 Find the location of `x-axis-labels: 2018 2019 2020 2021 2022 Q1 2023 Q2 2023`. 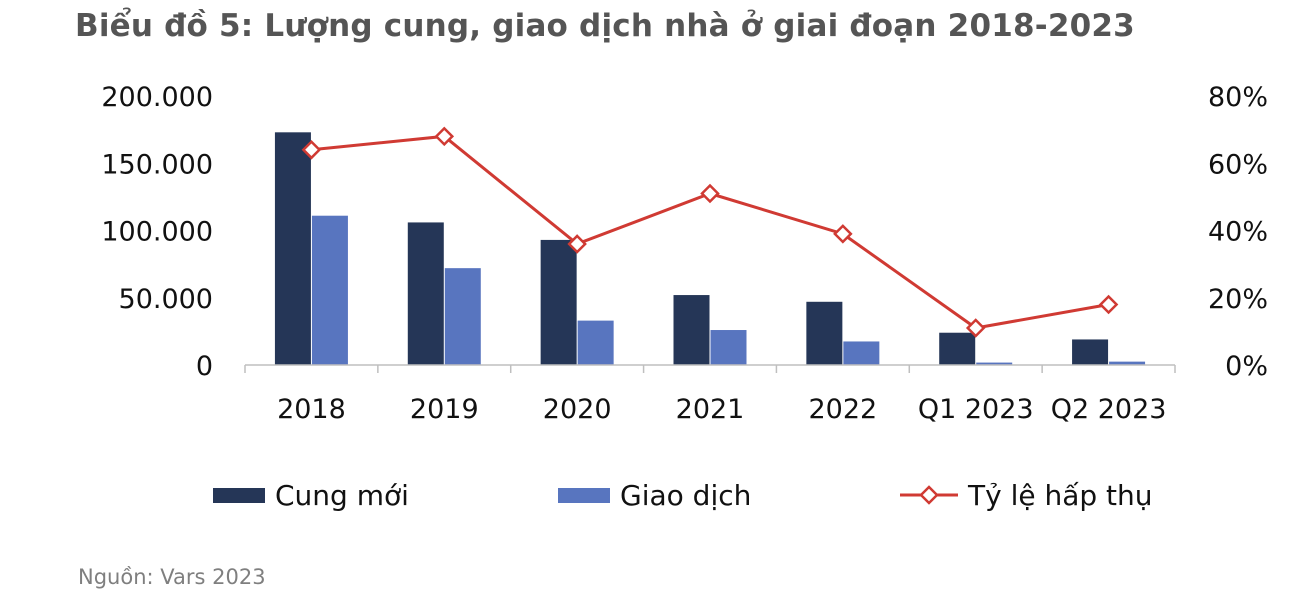

x-axis-labels: 2018 2019 2020 2021 2022 Q1 2023 Q2 2023 is located at coordinates (721, 409).